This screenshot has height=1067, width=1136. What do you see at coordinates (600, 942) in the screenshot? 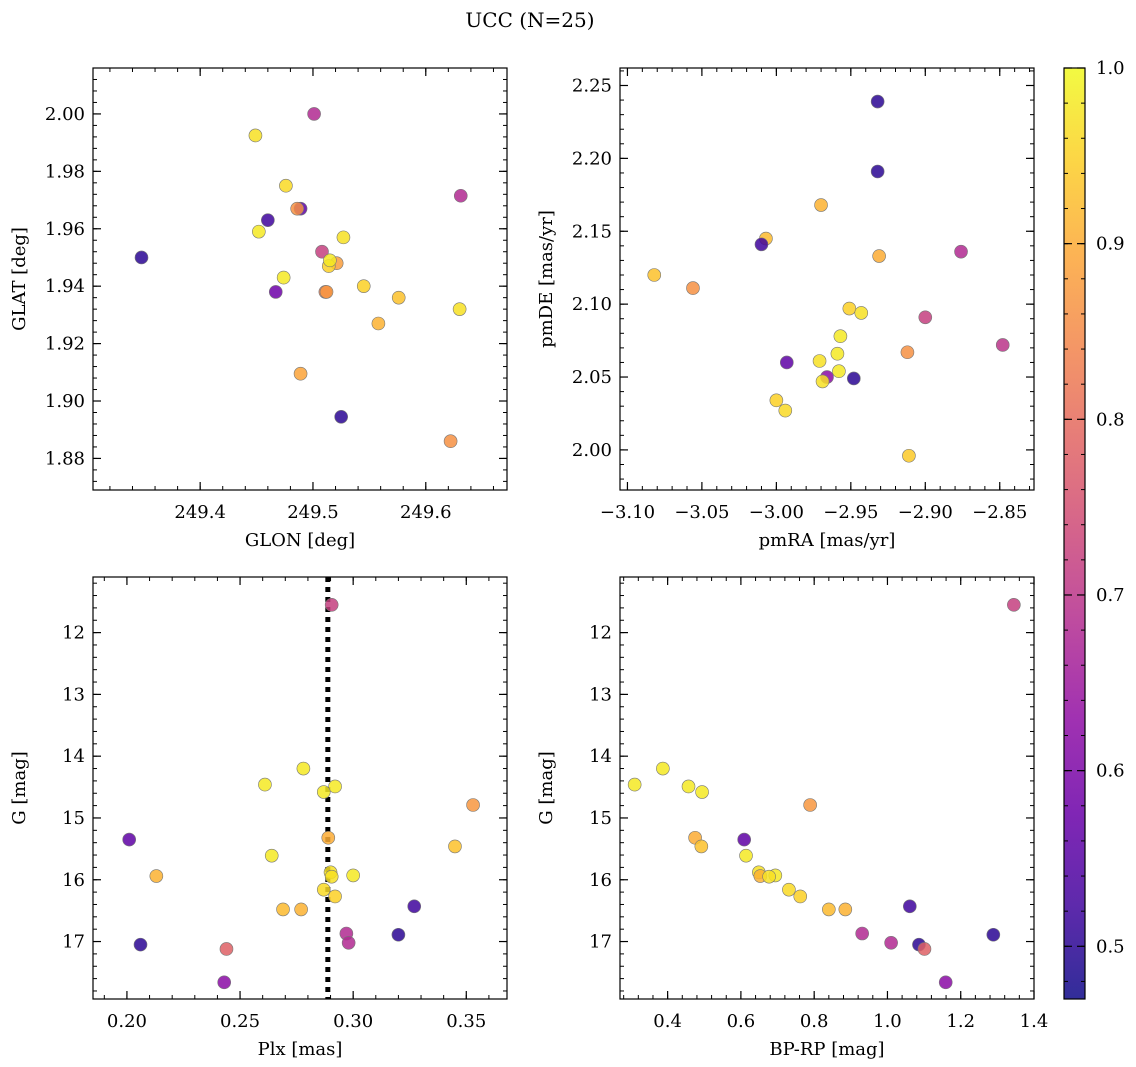
I see `y-tick-label: 17` at bounding box center [600, 942].